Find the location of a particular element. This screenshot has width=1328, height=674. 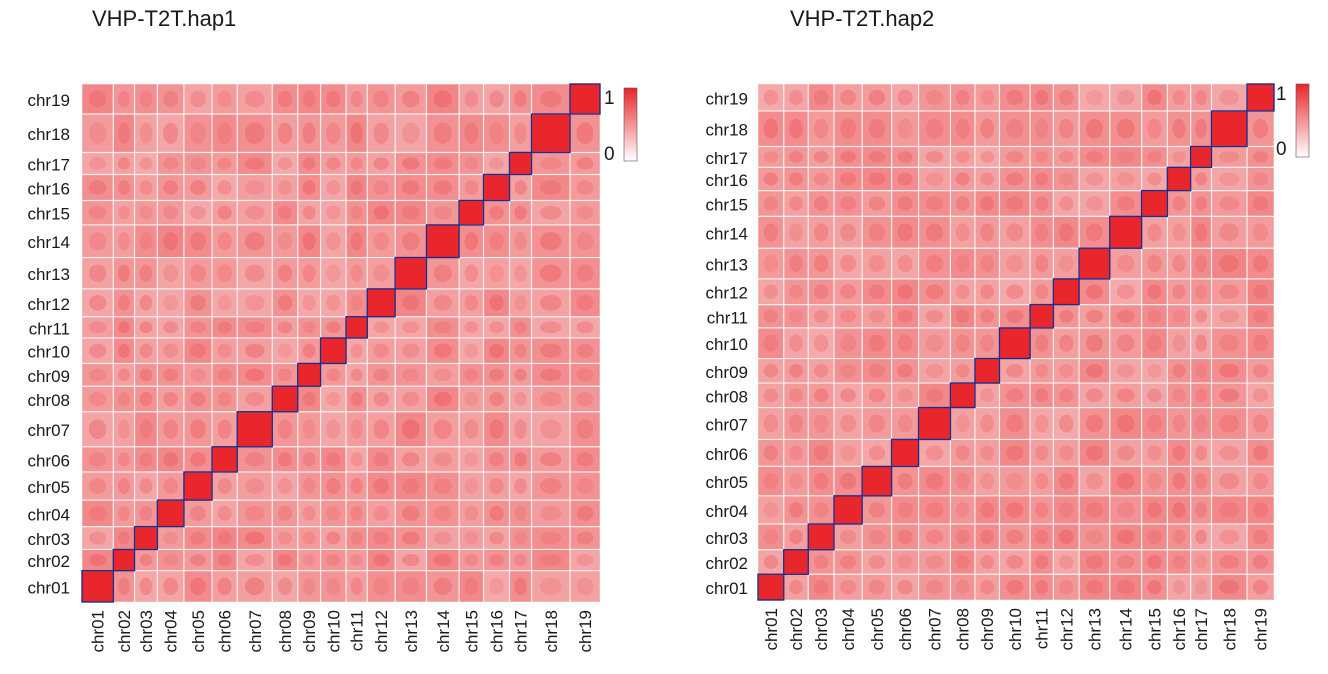

colorbar: 1 0 is located at coordinates (621, 126).